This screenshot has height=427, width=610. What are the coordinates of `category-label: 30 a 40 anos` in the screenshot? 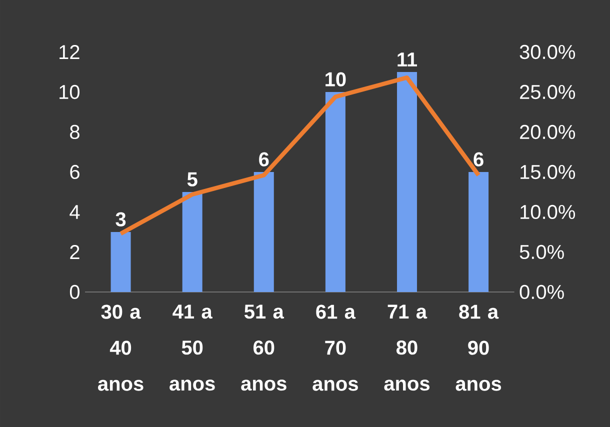 It's located at (121, 347).